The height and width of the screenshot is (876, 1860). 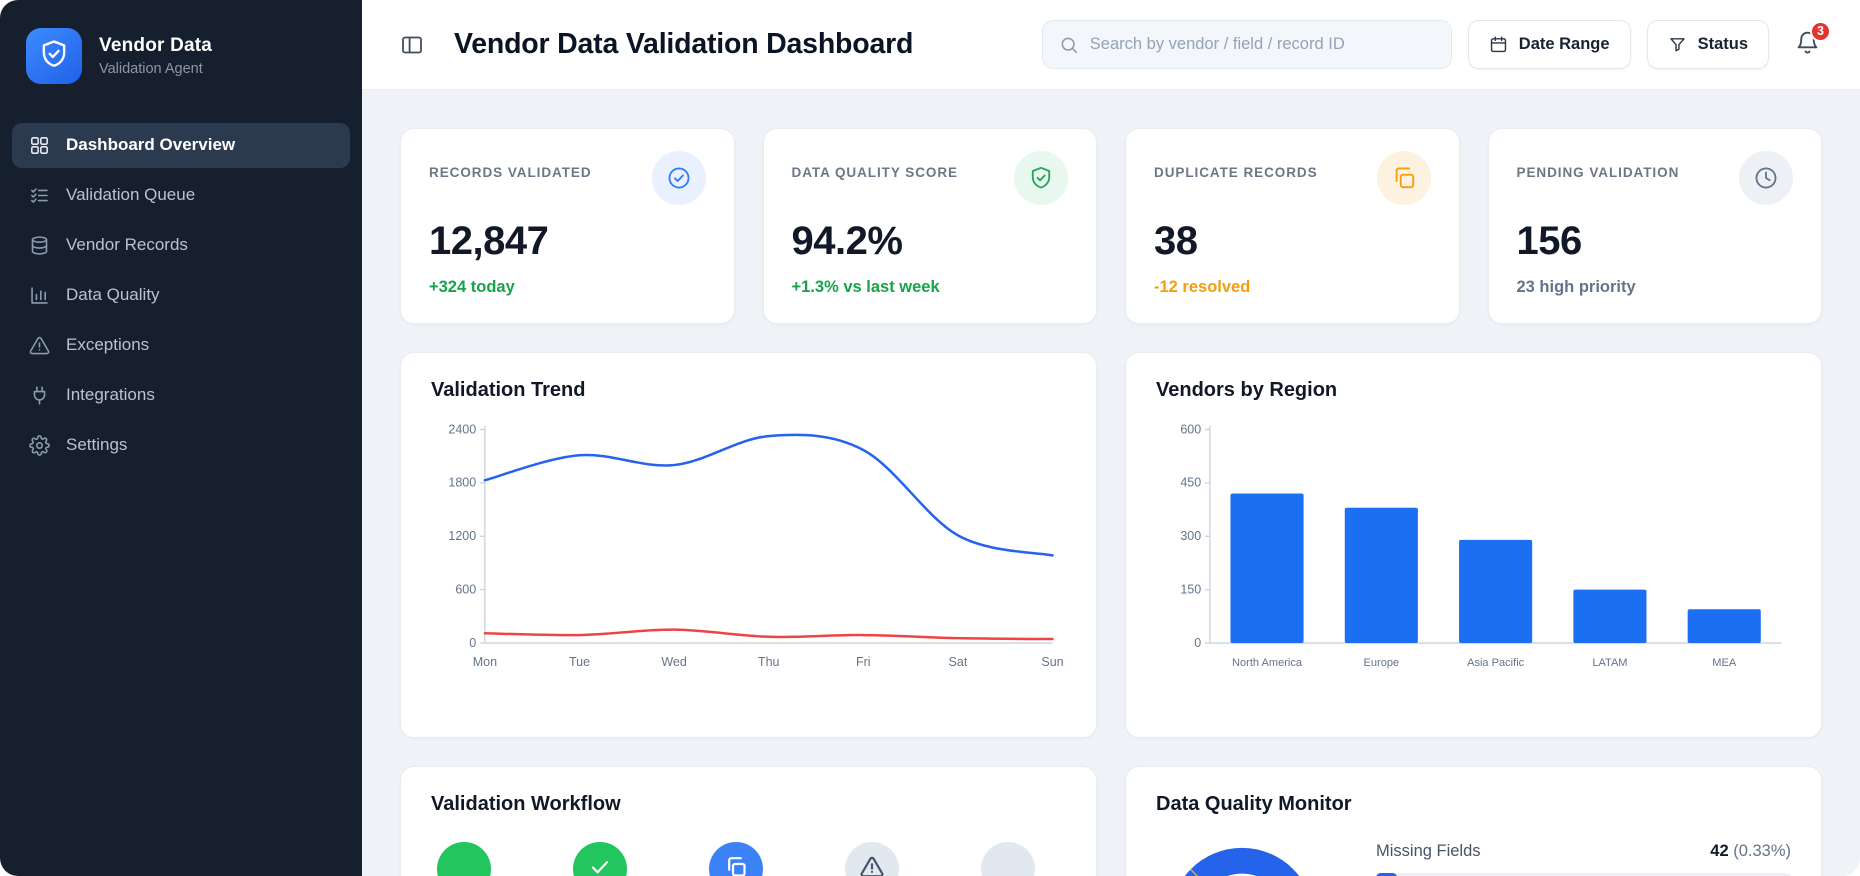 I want to click on sidebar-item-settings: Settings, so click(x=181, y=445).